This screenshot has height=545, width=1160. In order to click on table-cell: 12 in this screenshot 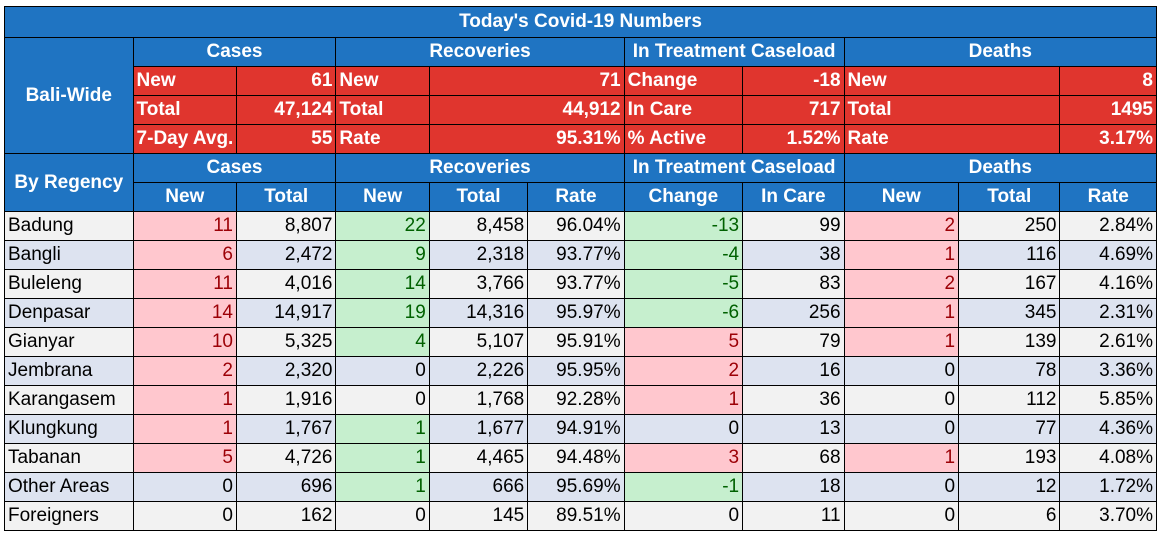, I will do `click(1009, 487)`.